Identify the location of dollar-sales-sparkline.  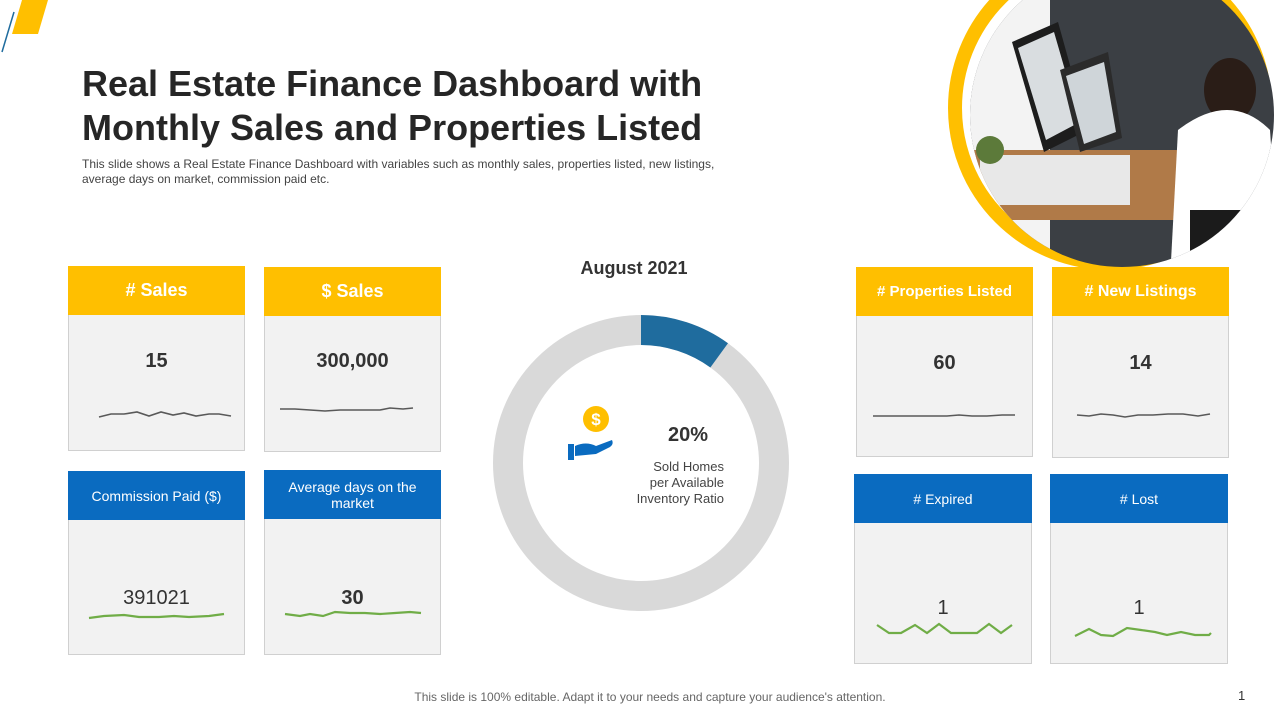
(347, 409).